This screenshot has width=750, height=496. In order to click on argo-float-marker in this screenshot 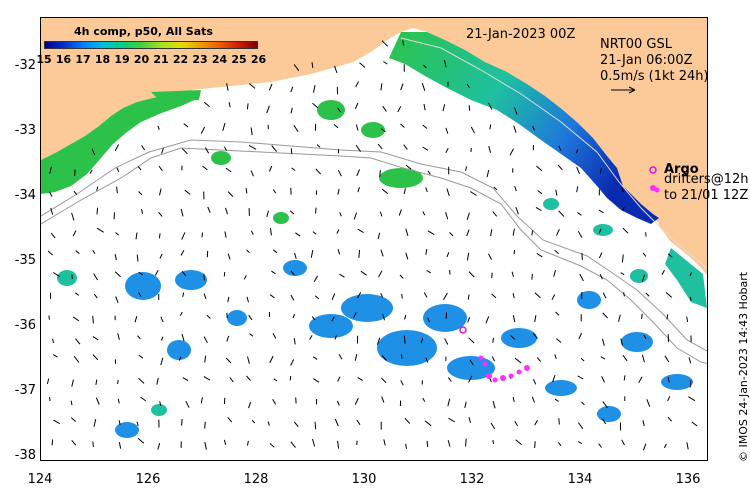, I will do `click(463, 330)`.